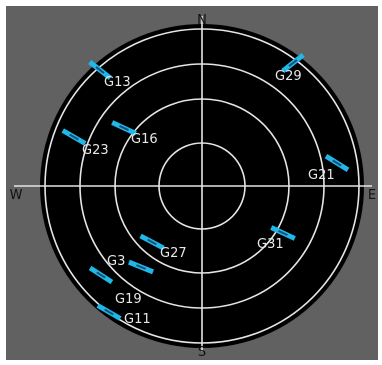  Describe the element at coordinates (202, 352) in the screenshot. I see `compass-south-label: S` at that location.